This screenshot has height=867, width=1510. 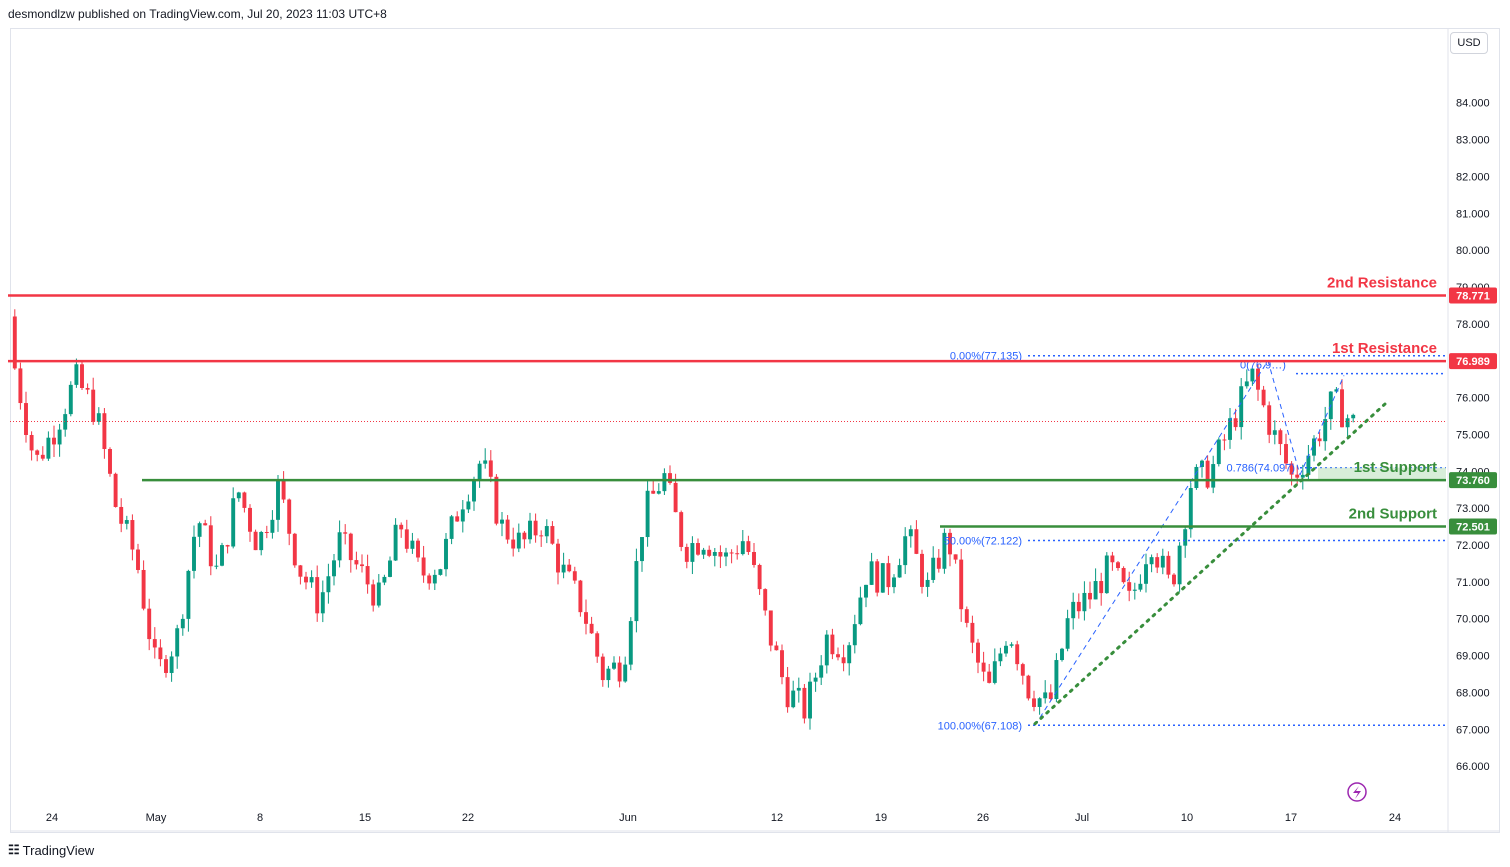 What do you see at coordinates (1382, 282) in the screenshot?
I see `level-label: 2nd Resistance` at bounding box center [1382, 282].